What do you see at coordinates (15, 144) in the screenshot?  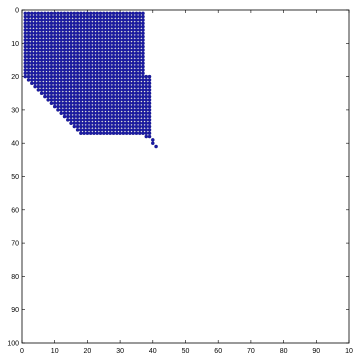 I see `y-tick-label: 40` at bounding box center [15, 144].